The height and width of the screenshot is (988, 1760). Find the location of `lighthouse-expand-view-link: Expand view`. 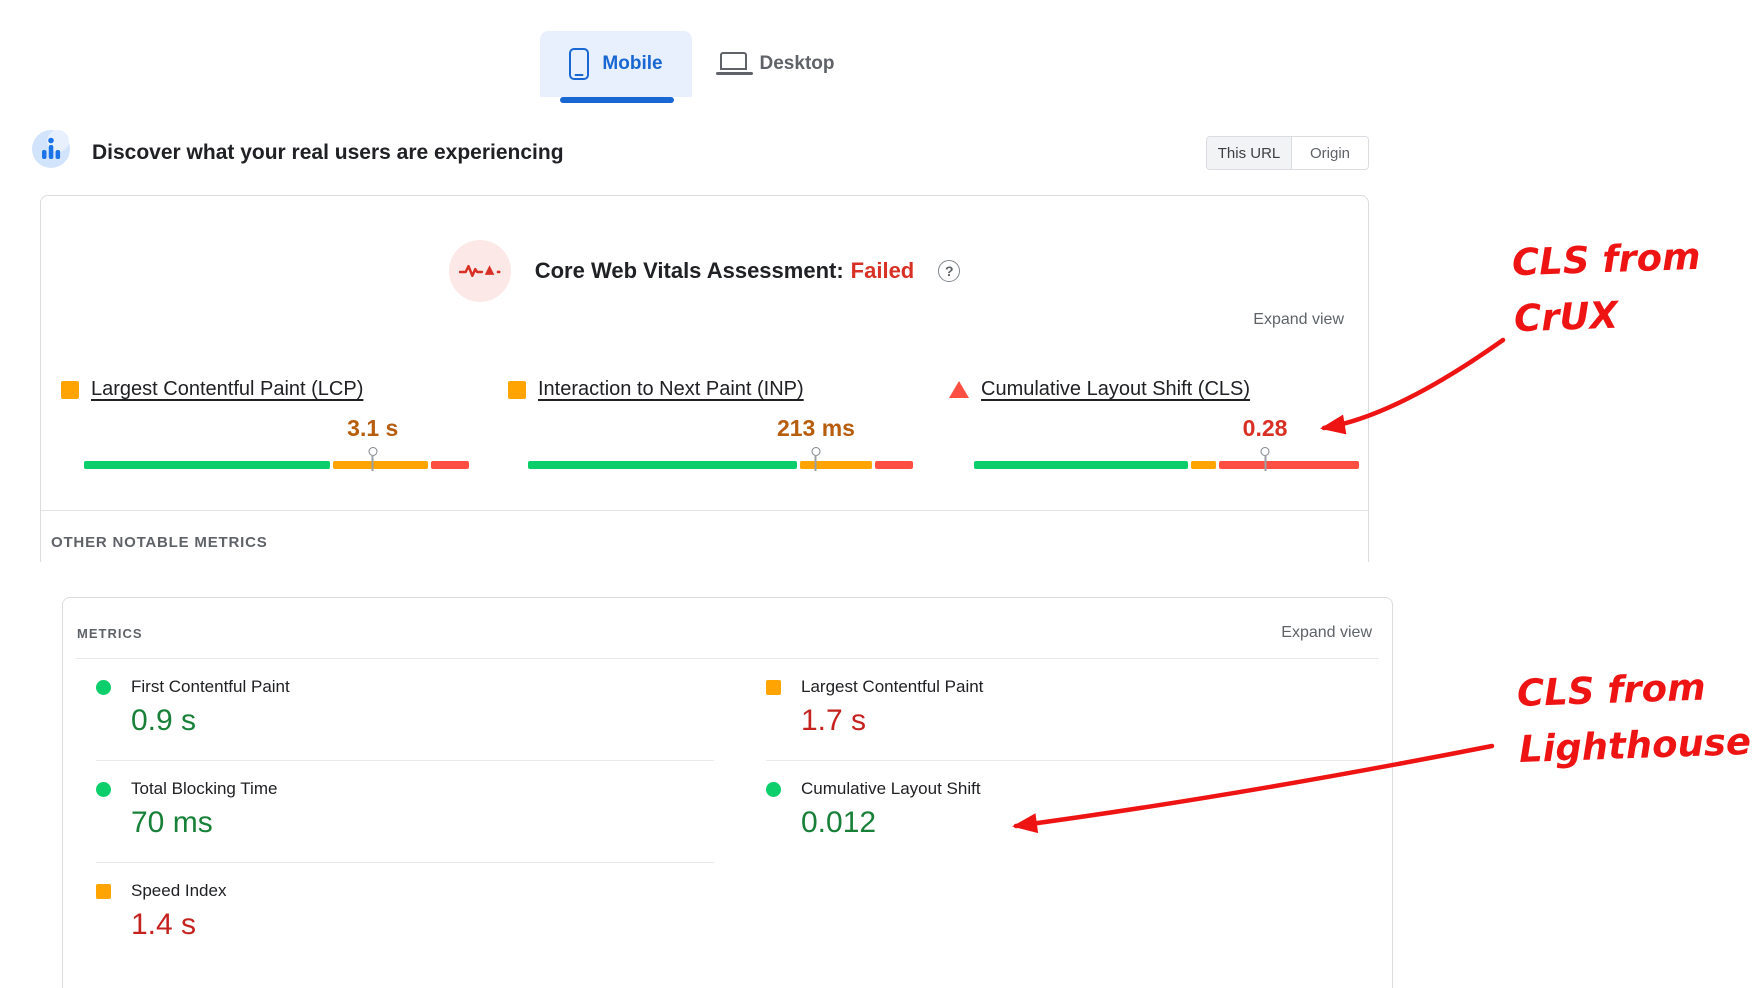

lighthouse-expand-view-link: Expand view is located at coordinates (1326, 632).